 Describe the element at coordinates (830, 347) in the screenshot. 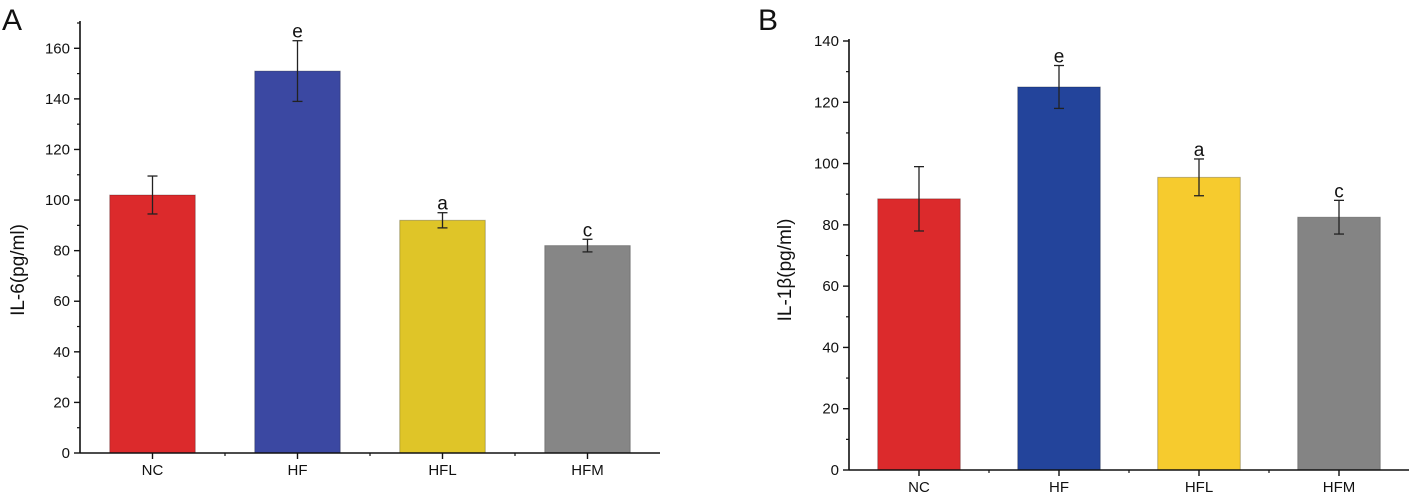

I see `panel-b-y-tick-label: 40` at that location.